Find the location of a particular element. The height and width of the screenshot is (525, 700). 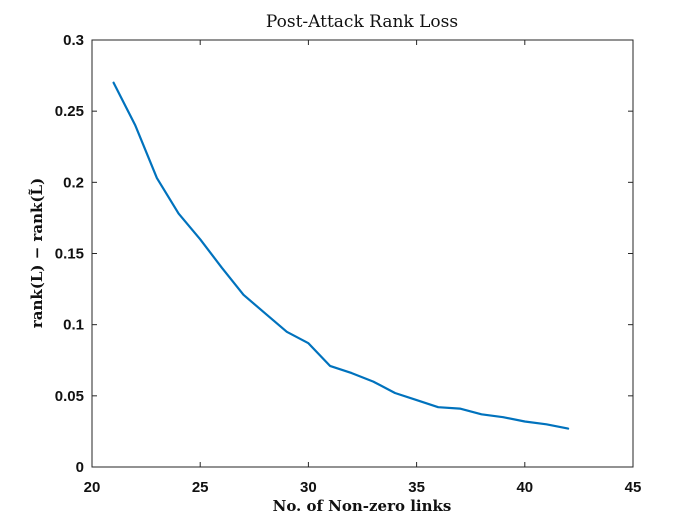

y-axis-label: rank(L) − rank(L̃) is located at coordinates (37, 253).